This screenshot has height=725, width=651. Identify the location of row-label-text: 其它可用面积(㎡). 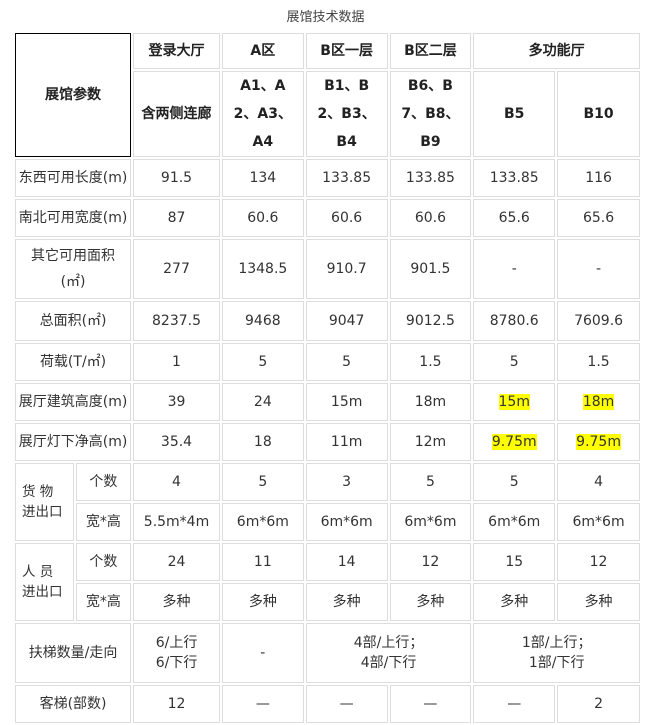
(73, 269).